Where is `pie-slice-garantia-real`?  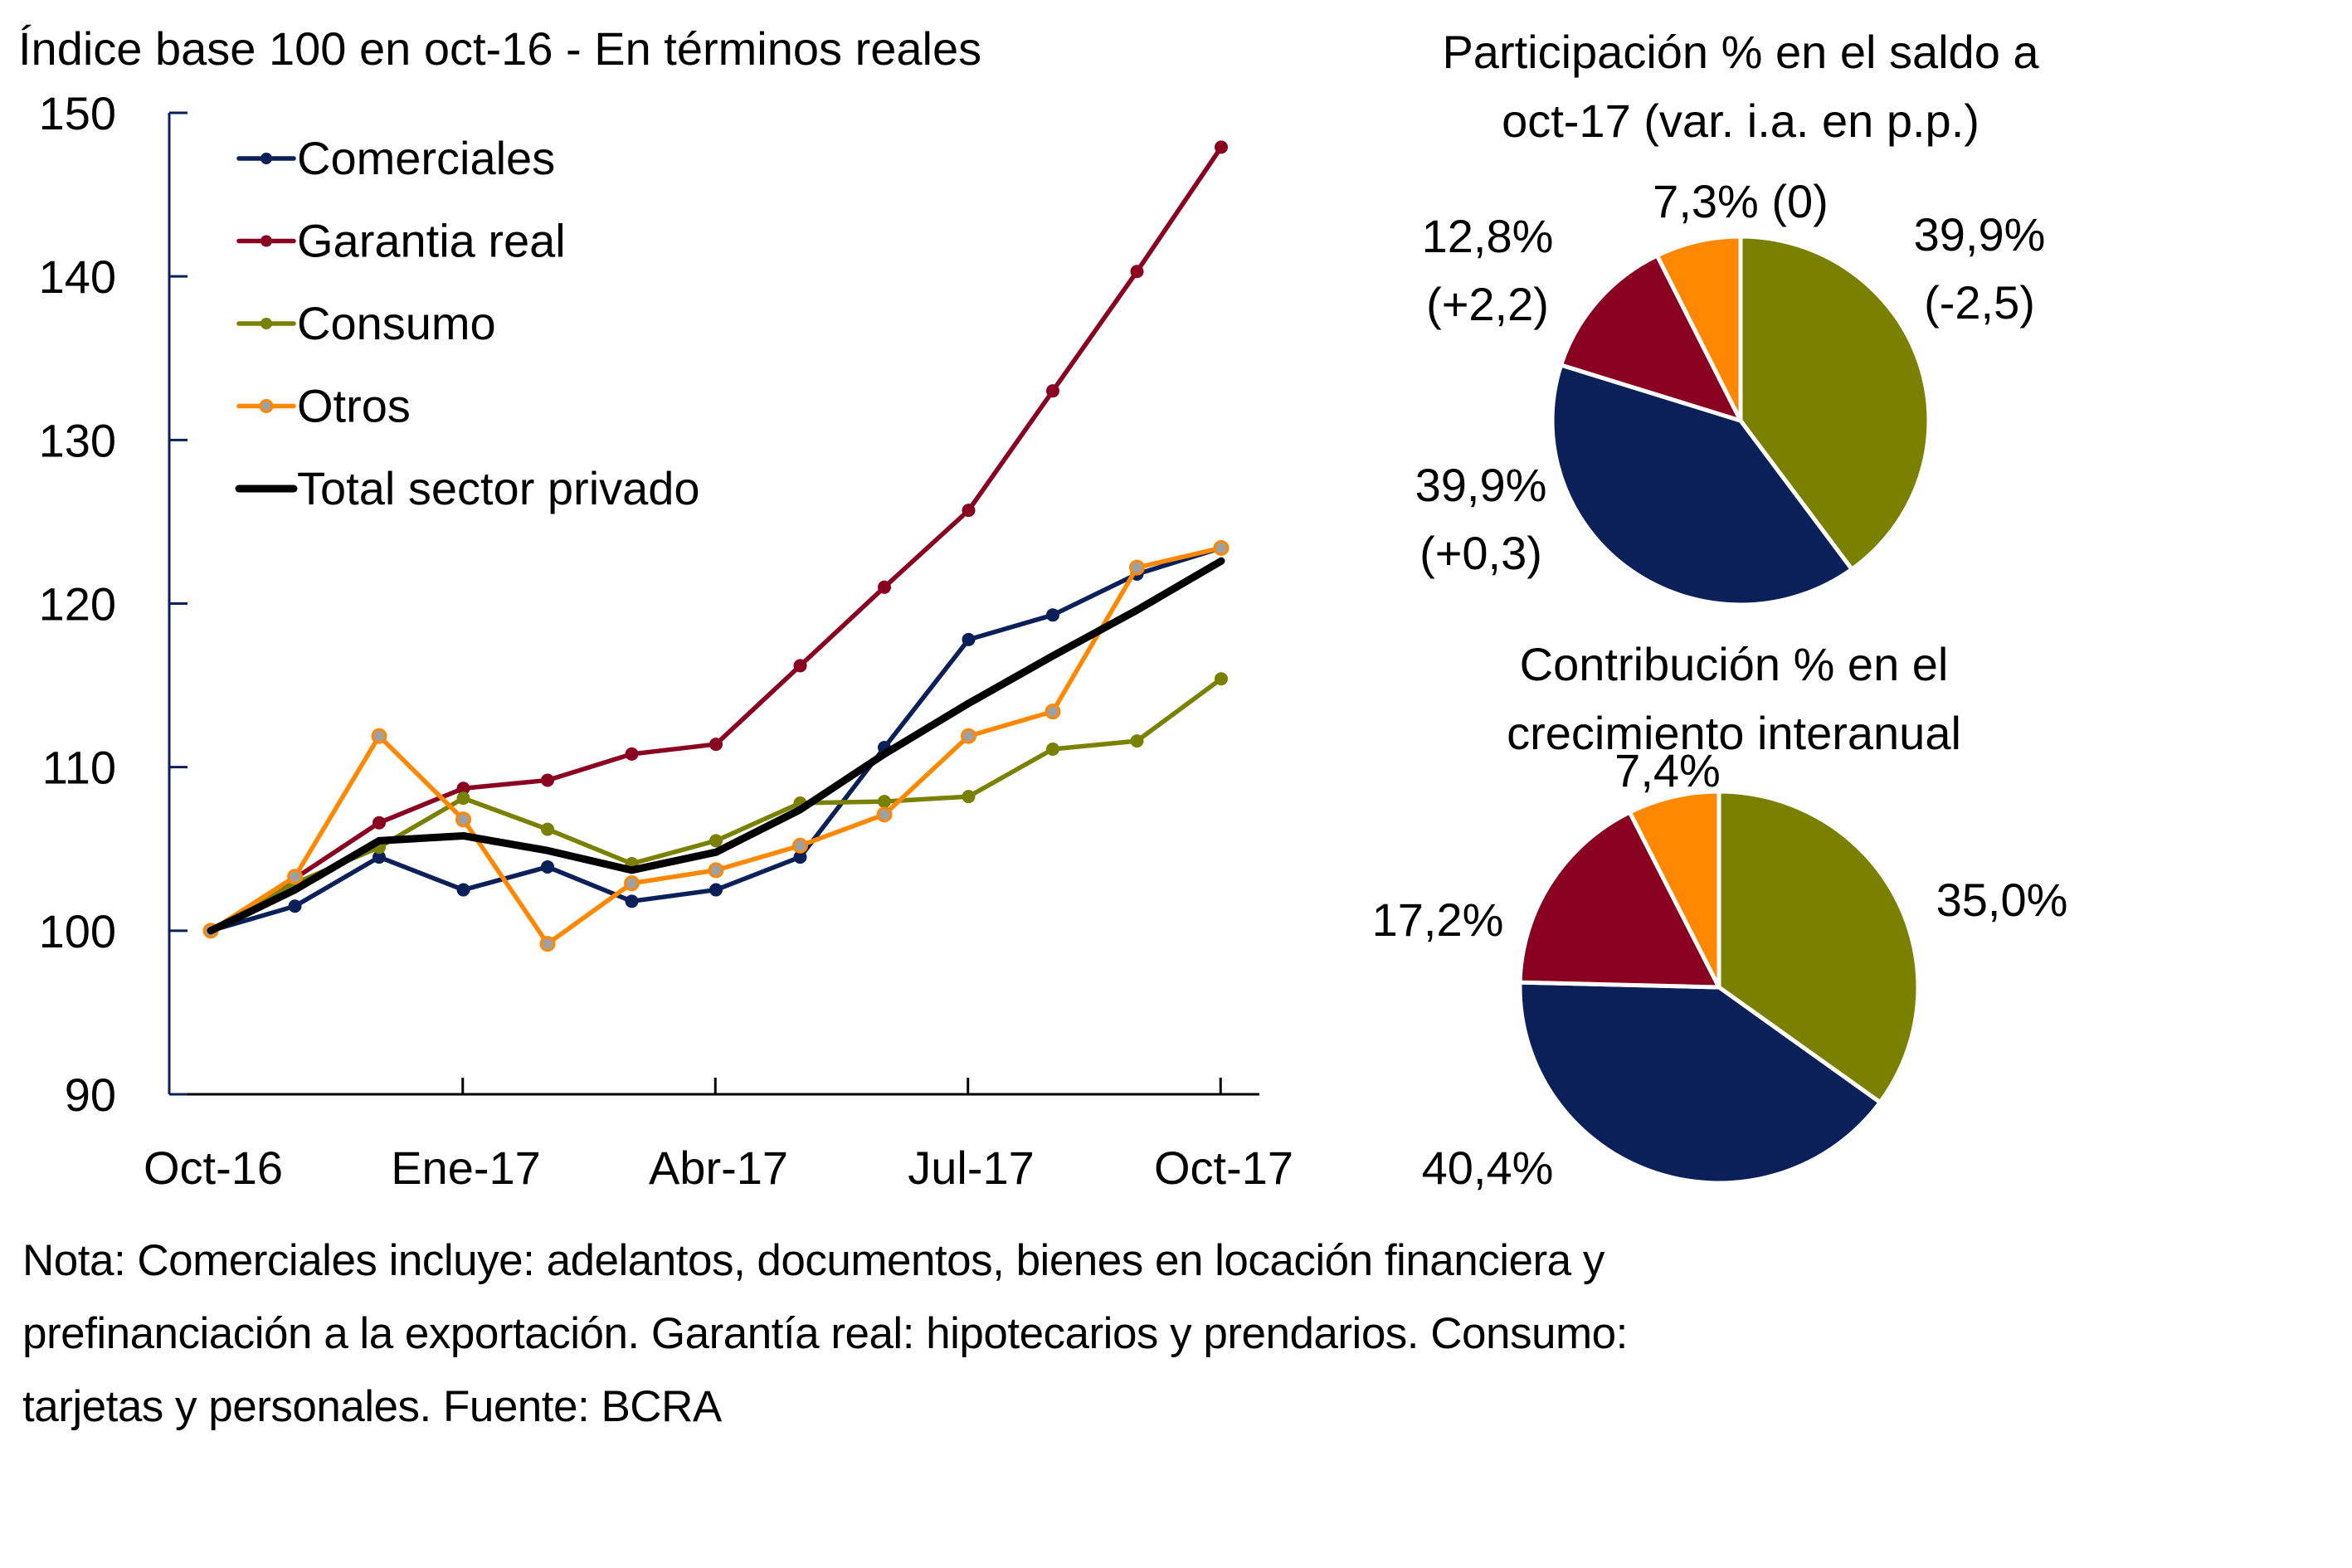 pie-slice-garantia-real is located at coordinates (1620, 899).